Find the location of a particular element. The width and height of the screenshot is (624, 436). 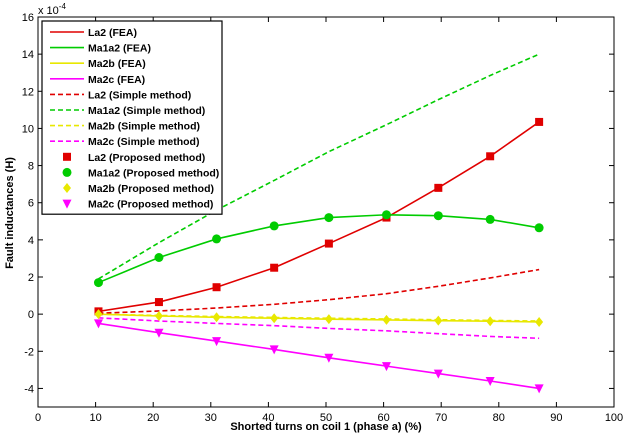

legend-item-6-label: Ma1a2 (Simple method) is located at coordinates (146, 111).